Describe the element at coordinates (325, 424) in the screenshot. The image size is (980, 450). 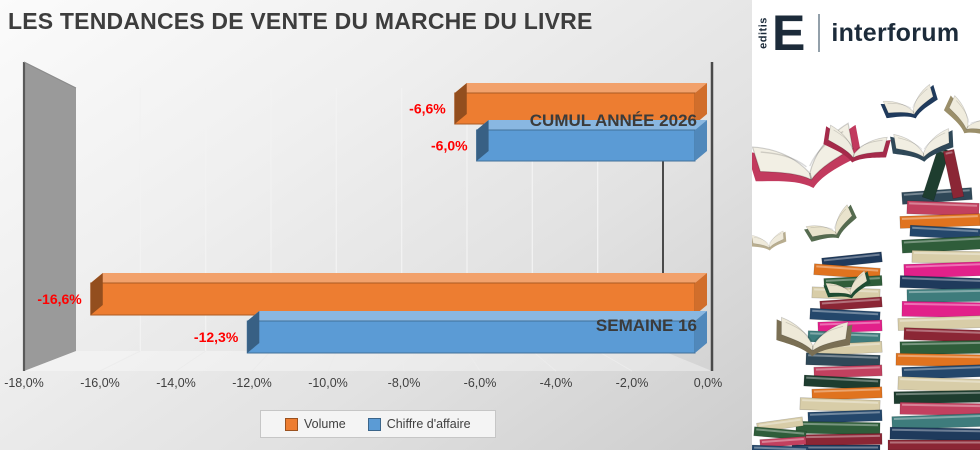
I see `legend-label: Volume` at that location.